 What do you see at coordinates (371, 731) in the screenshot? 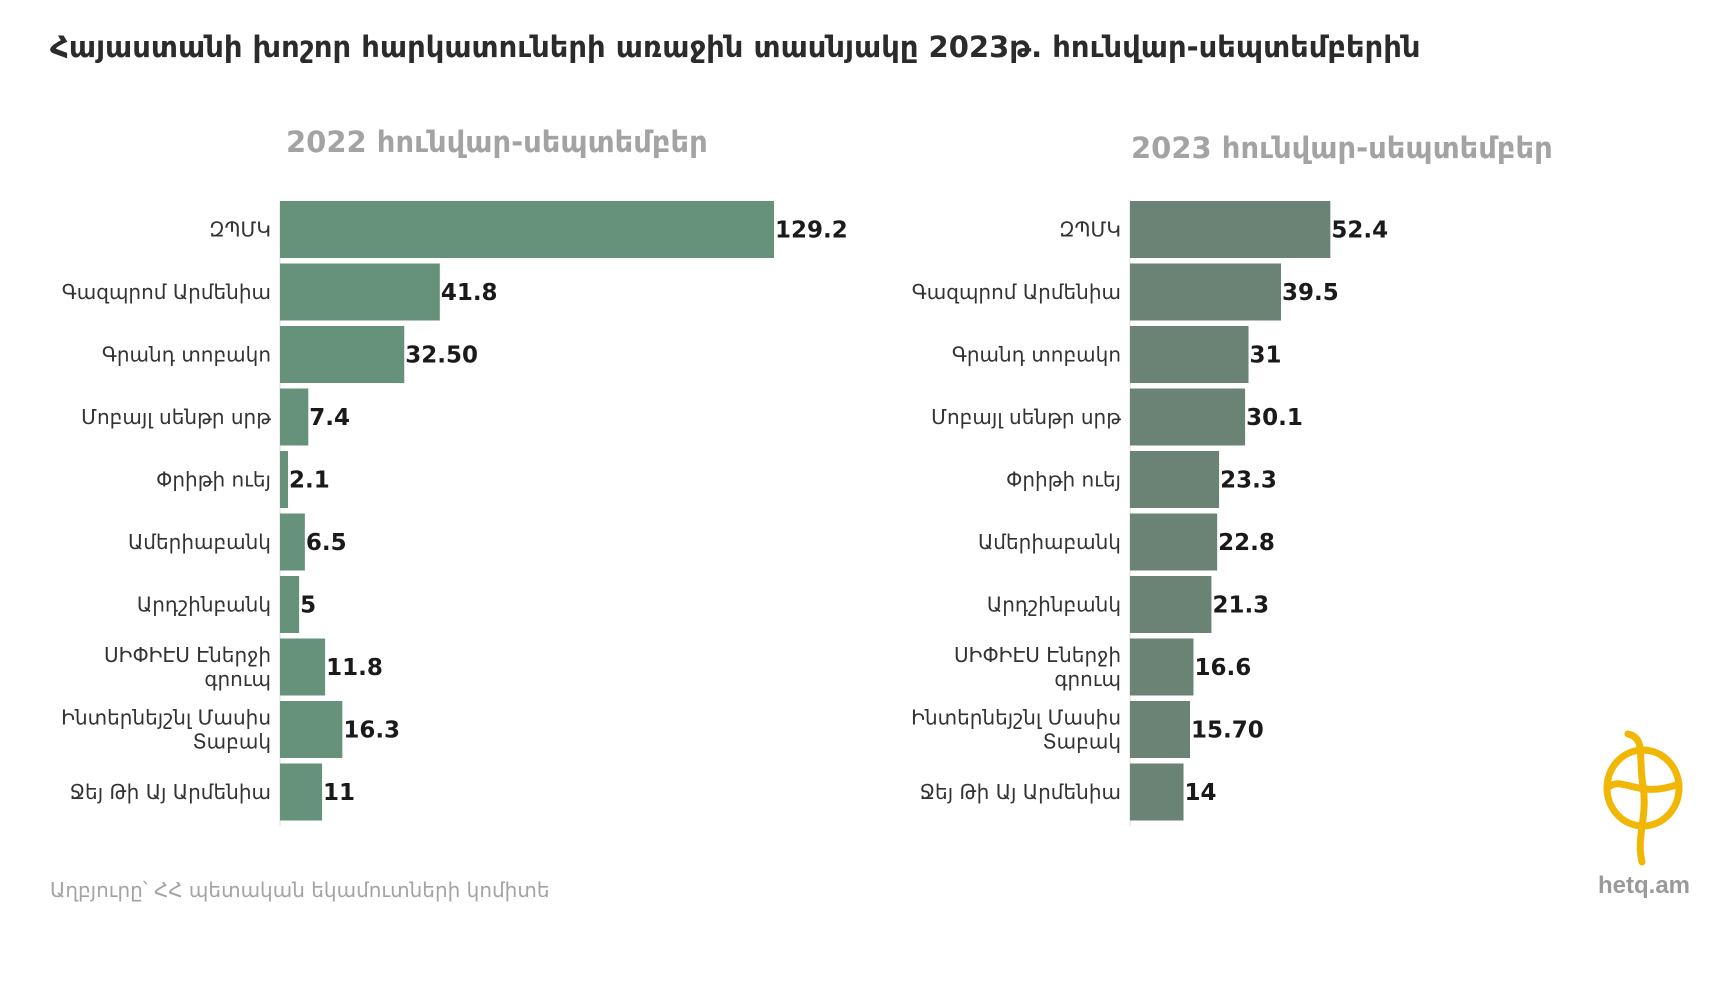
I see `value-label: 16.3` at bounding box center [371, 731].